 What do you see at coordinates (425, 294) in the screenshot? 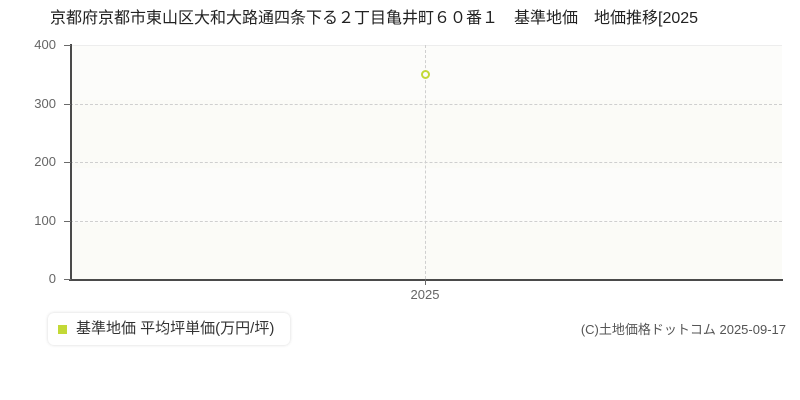
I see `x-tick-label-2025: 2025` at bounding box center [425, 294].